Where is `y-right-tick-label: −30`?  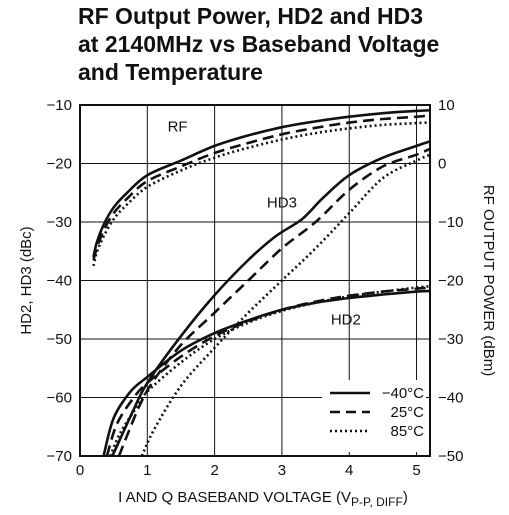
y-right-tick-label: −30 is located at coordinates (450, 339).